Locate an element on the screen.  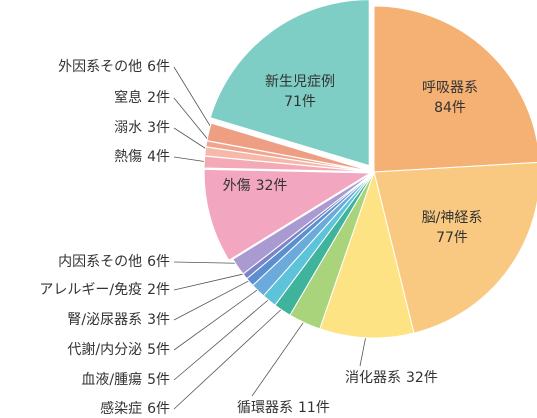
value-label: 84件 is located at coordinates (450, 108).